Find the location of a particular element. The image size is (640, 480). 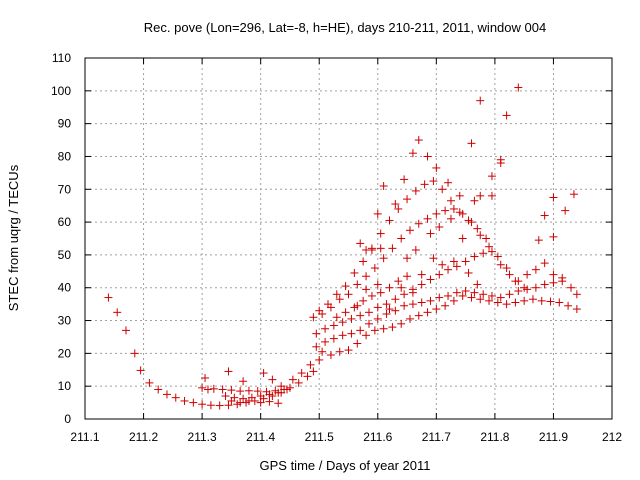

x-tick-label: 211.4 is located at coordinates (260, 437).